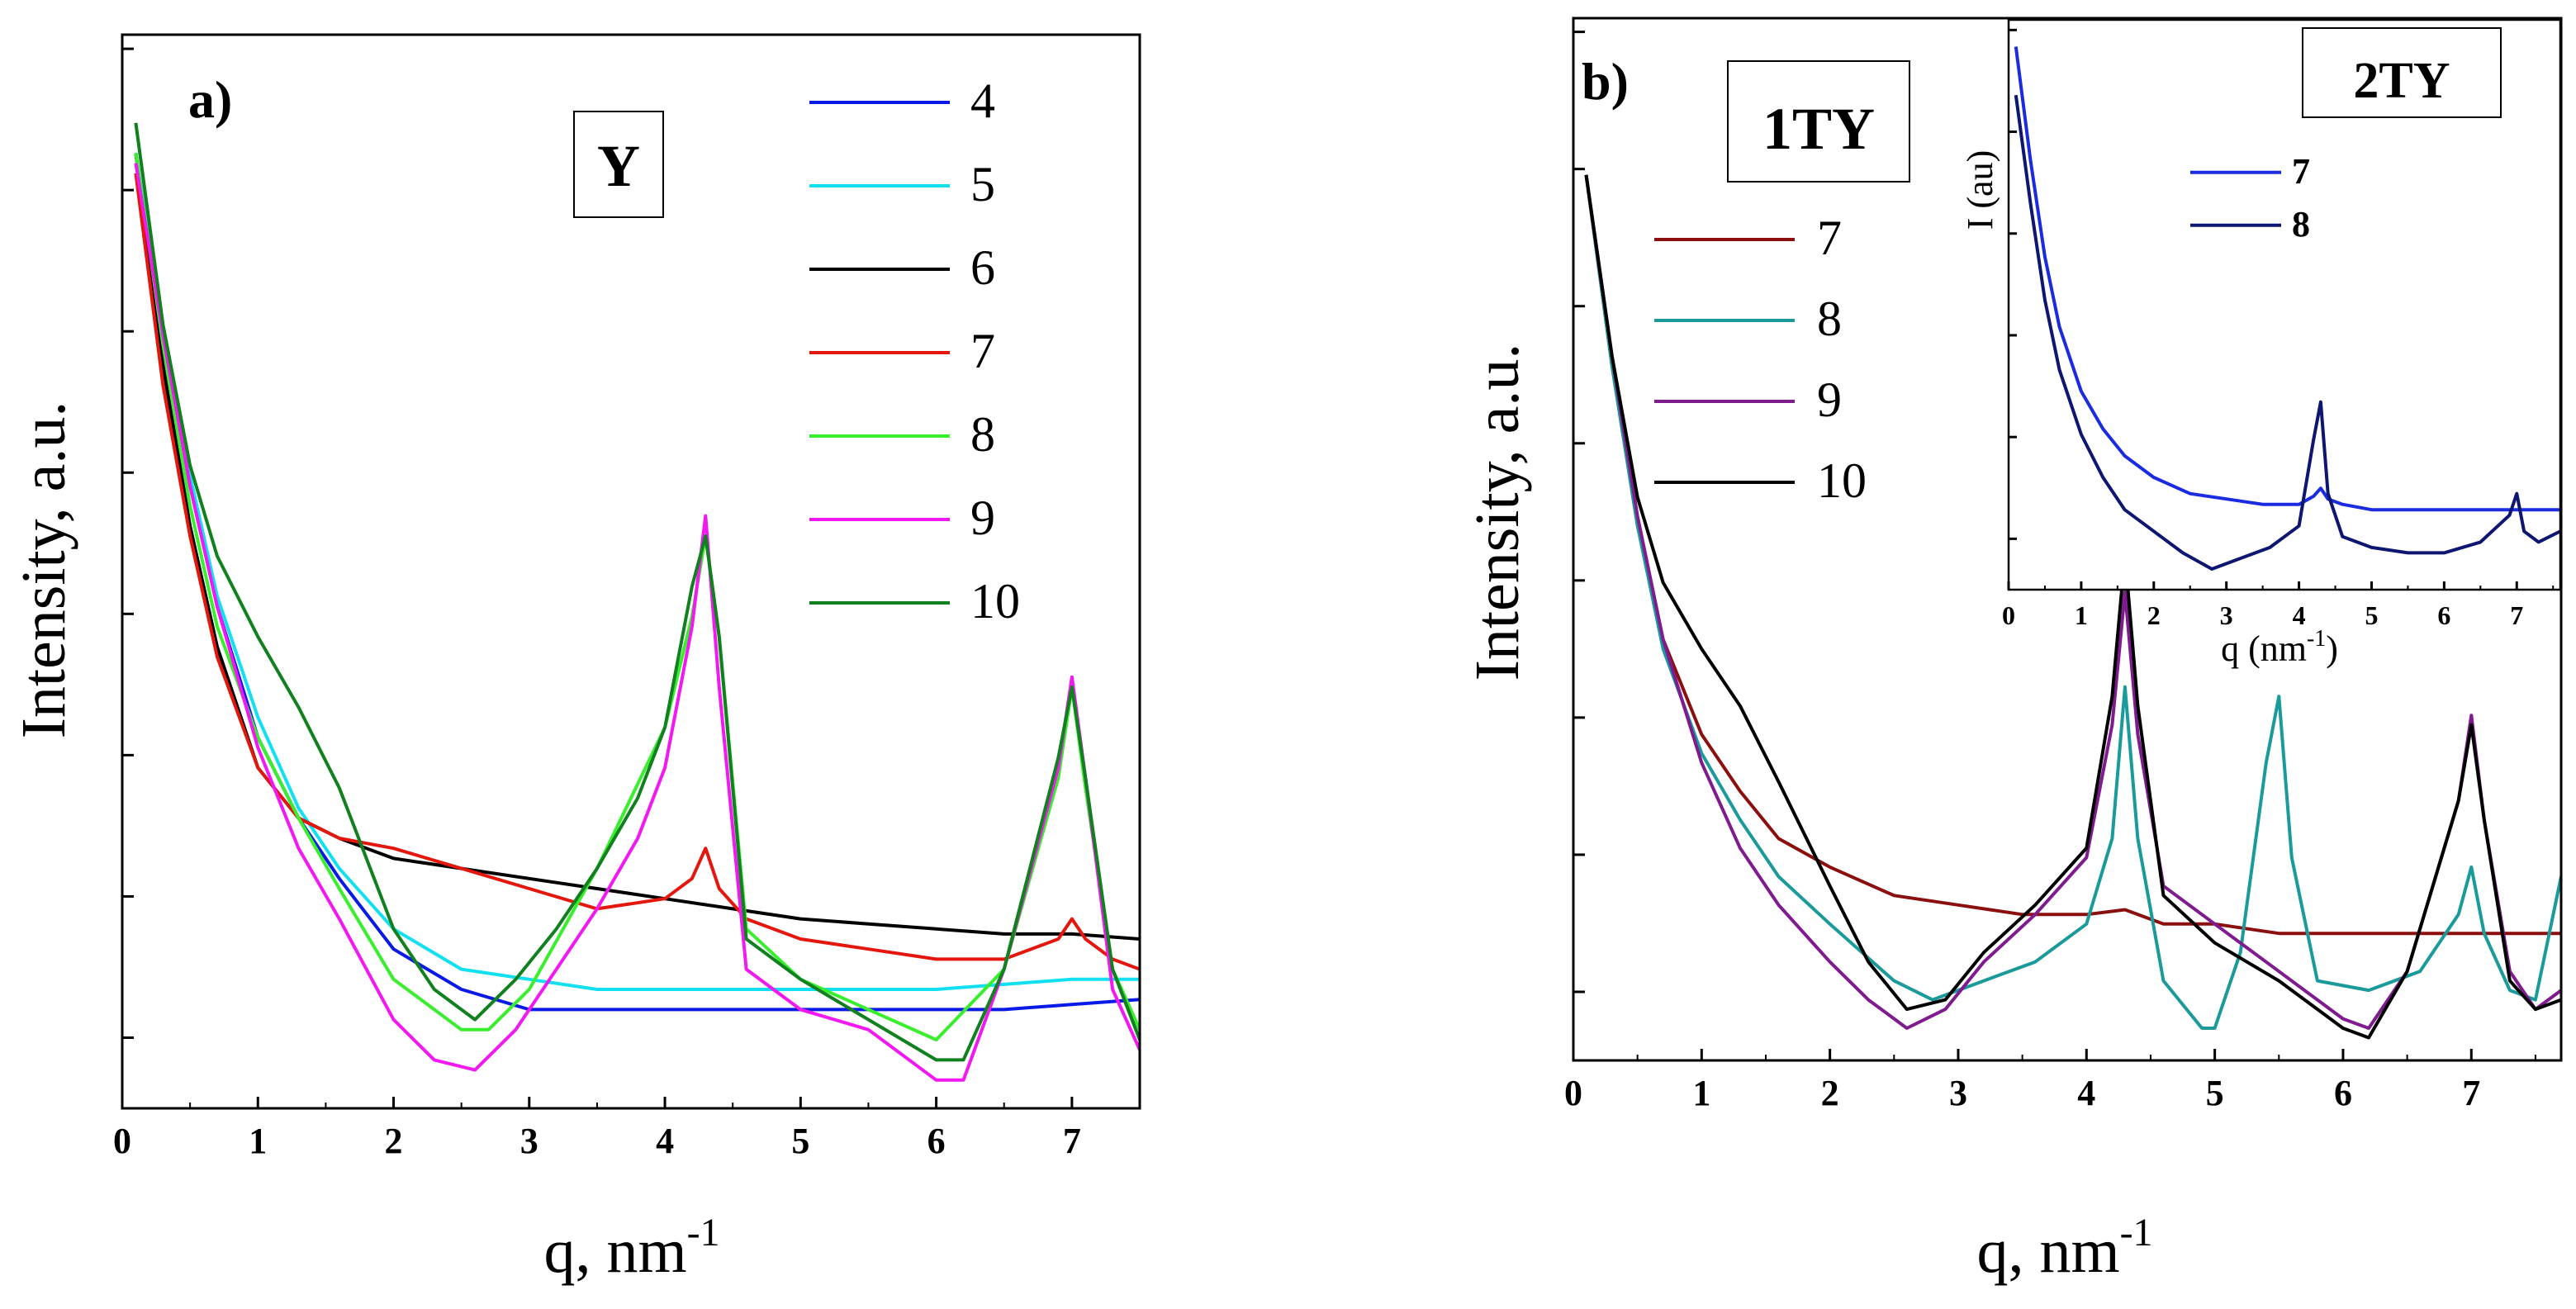 This screenshot has height=1309, width=2576. I want to click on inset-x-axis-label-text: q (nm, so click(2264, 648).